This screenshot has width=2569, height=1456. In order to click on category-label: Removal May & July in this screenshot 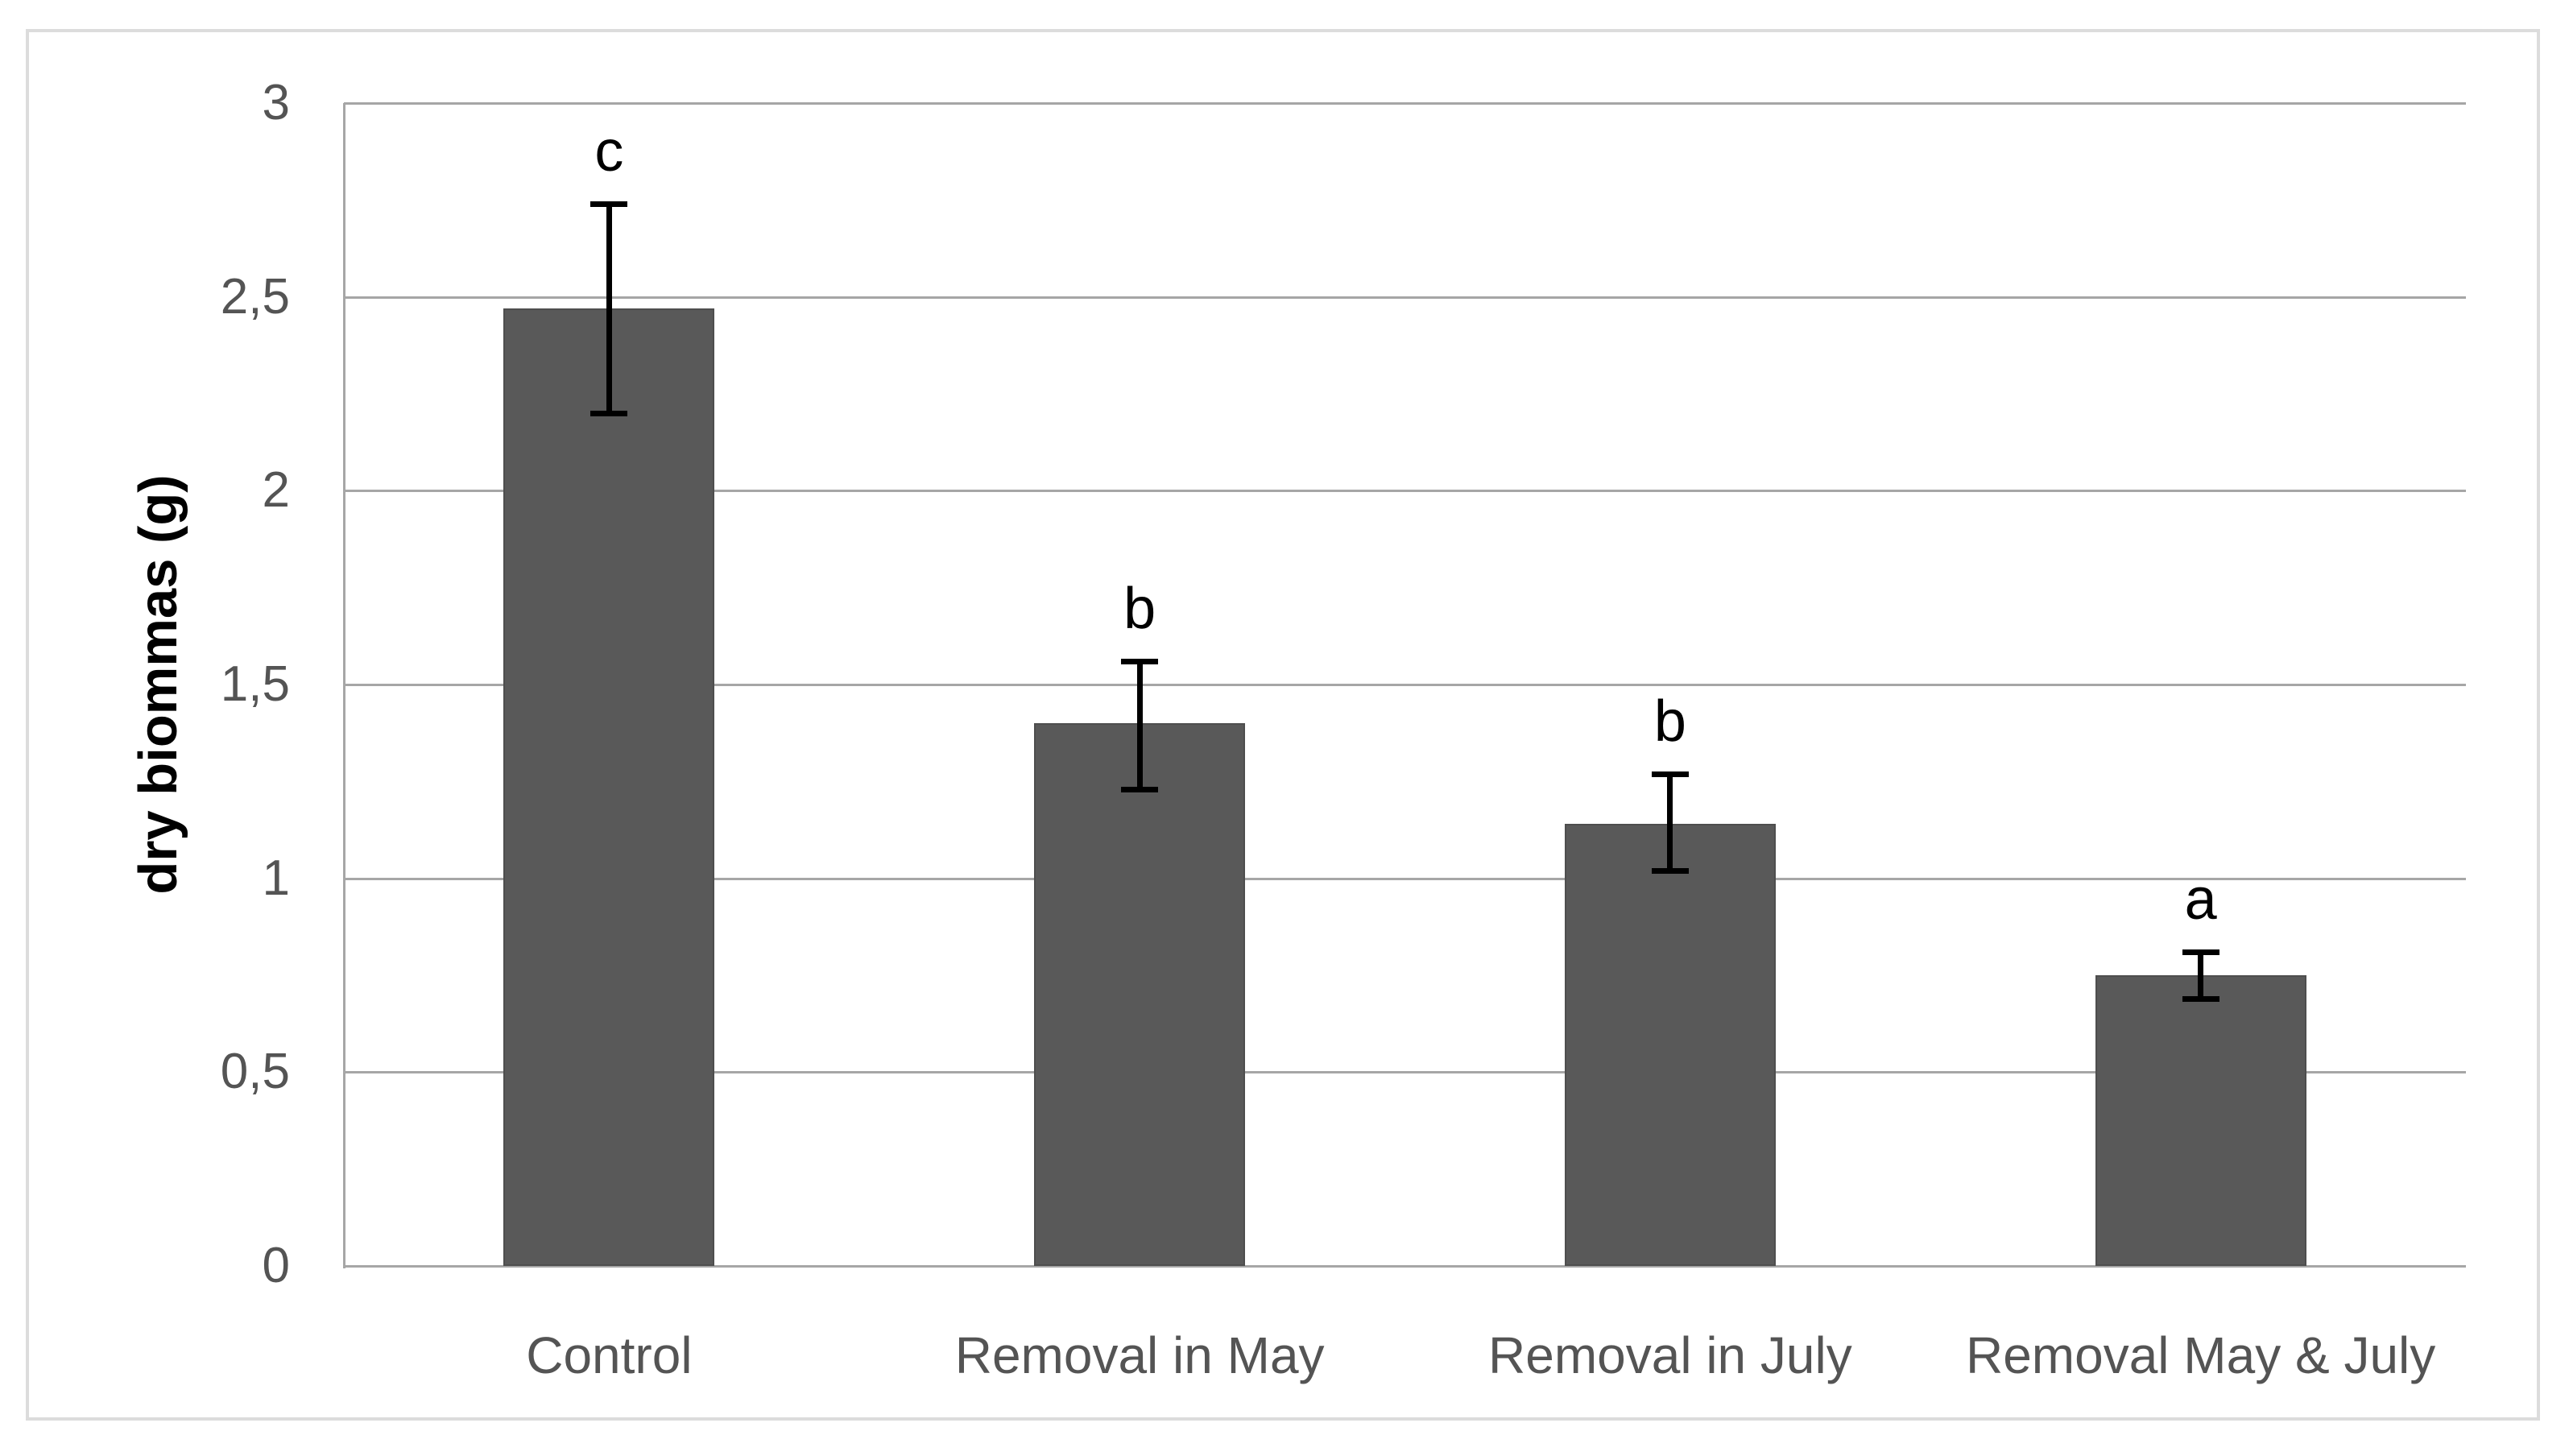, I will do `click(2201, 1355)`.